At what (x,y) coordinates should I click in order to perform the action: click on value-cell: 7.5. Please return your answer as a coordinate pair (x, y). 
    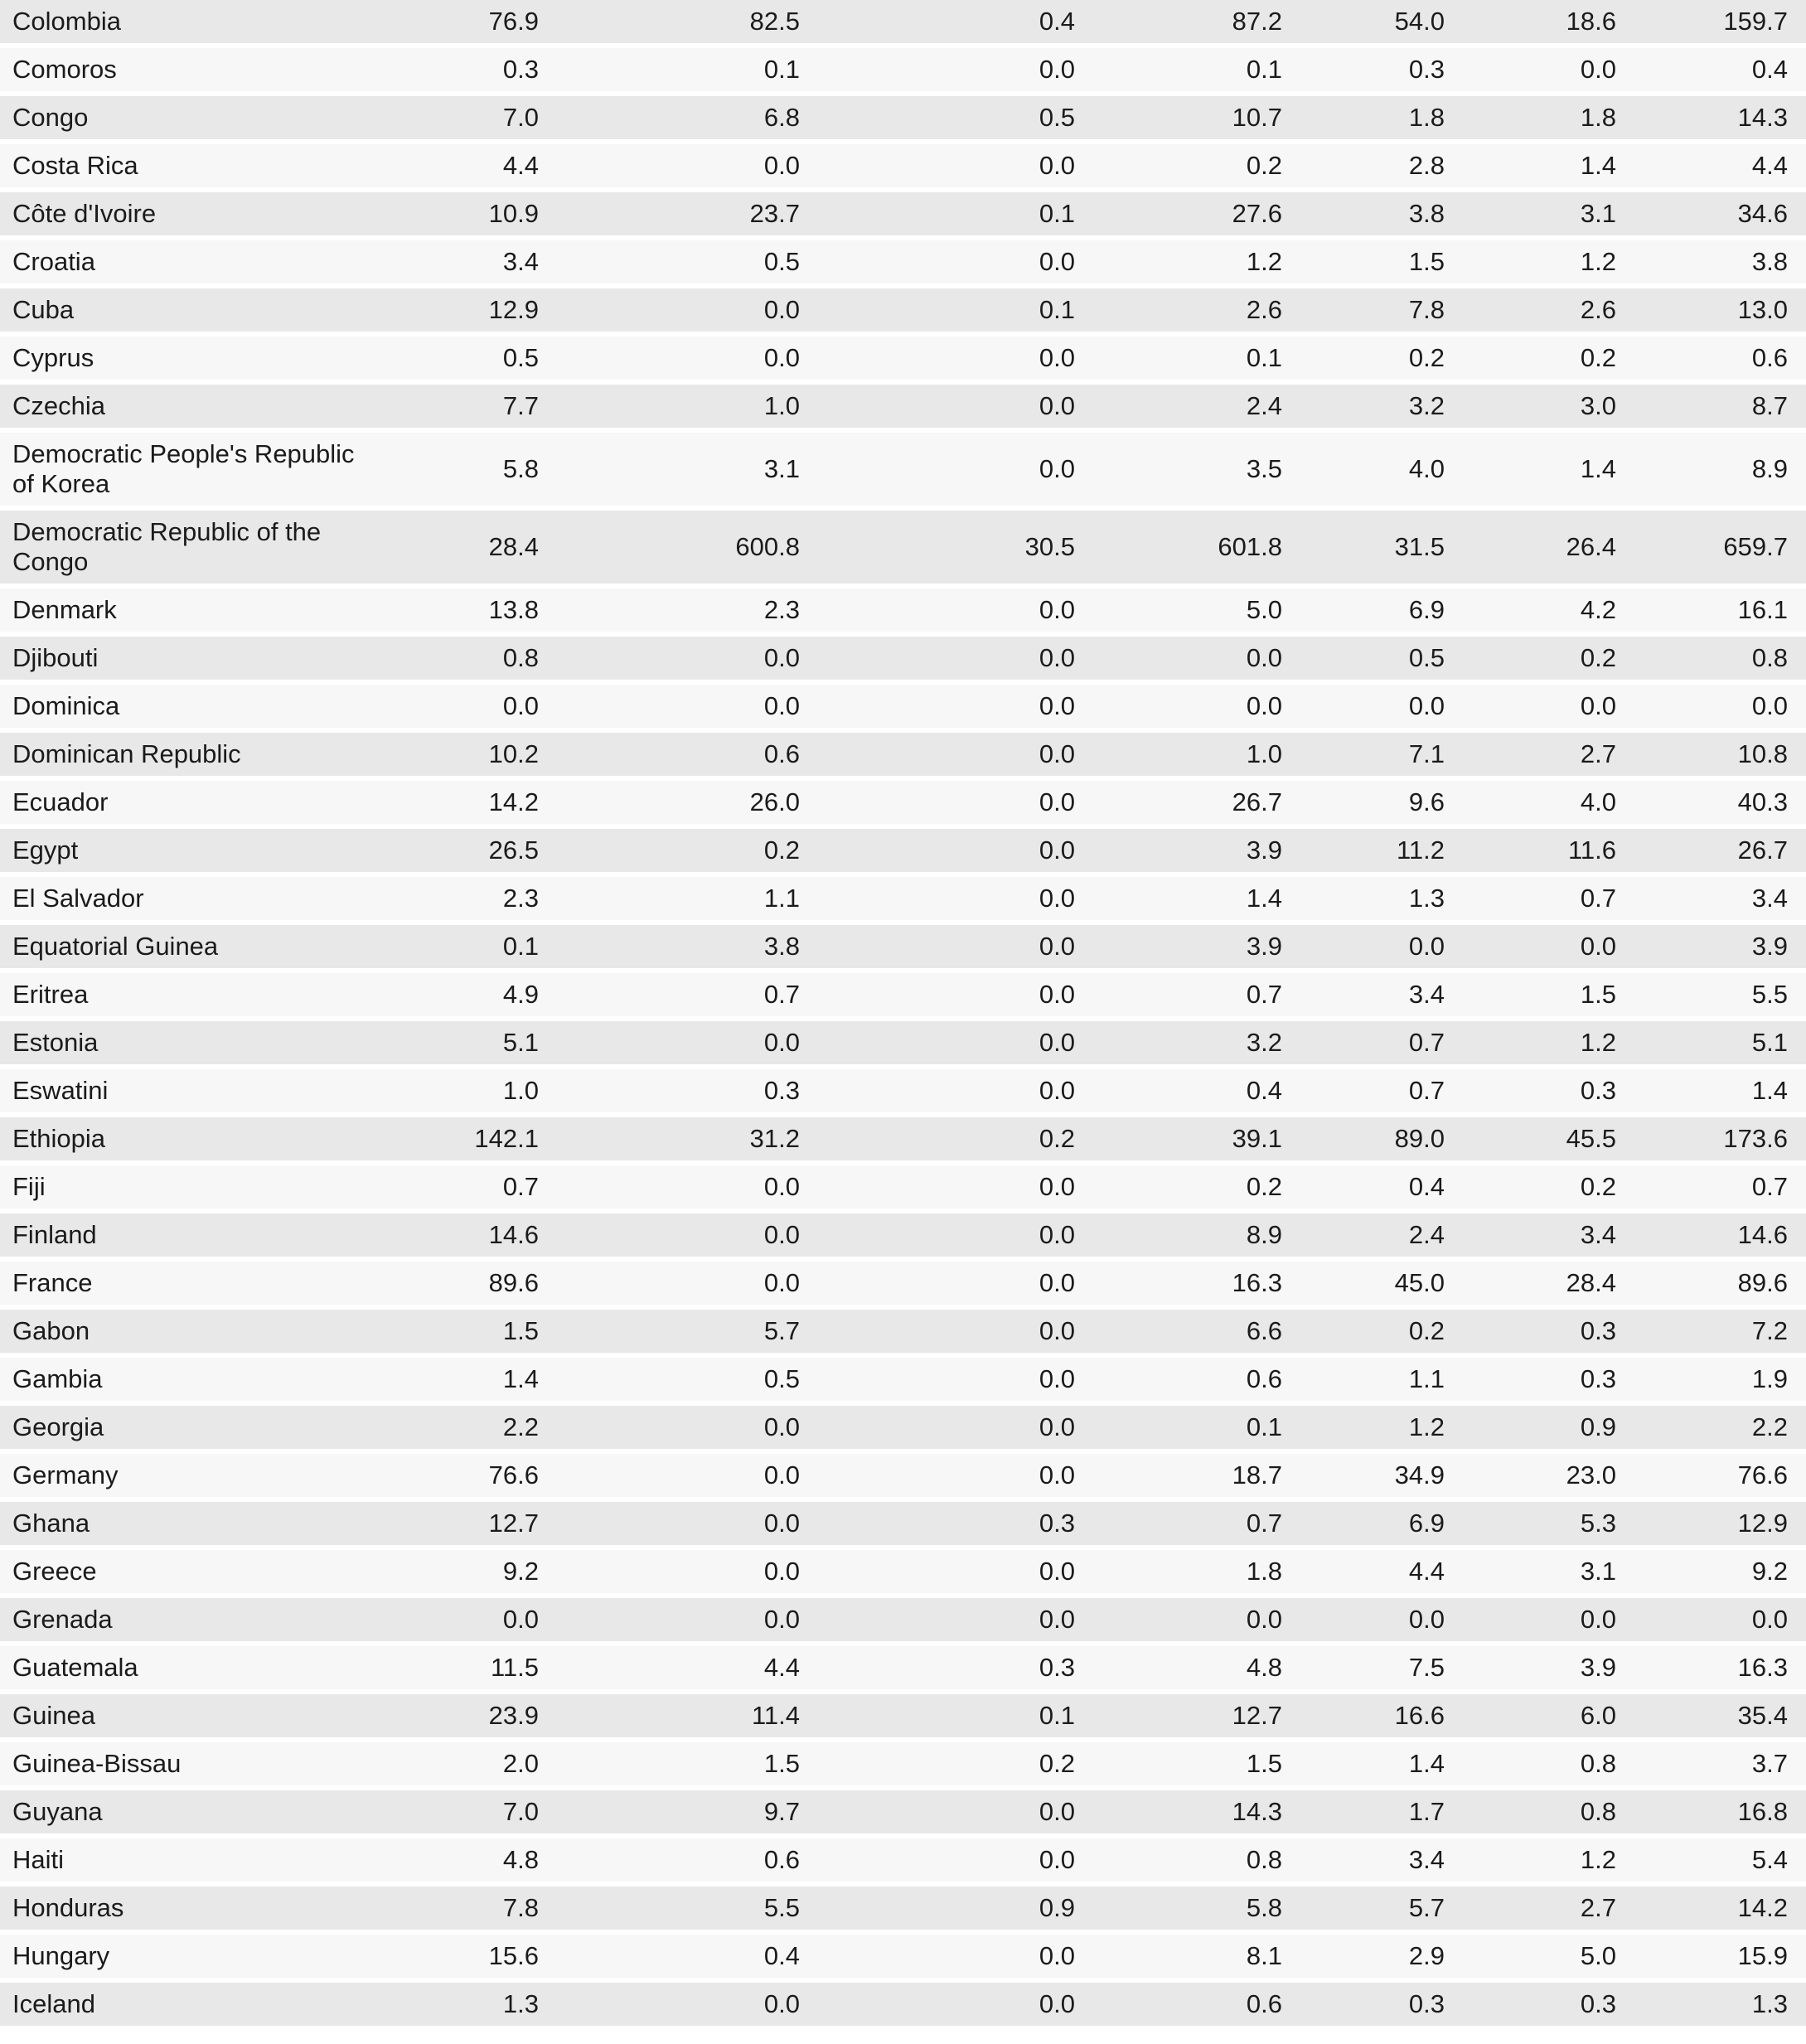
    Looking at the image, I should click on (1373, 1665).